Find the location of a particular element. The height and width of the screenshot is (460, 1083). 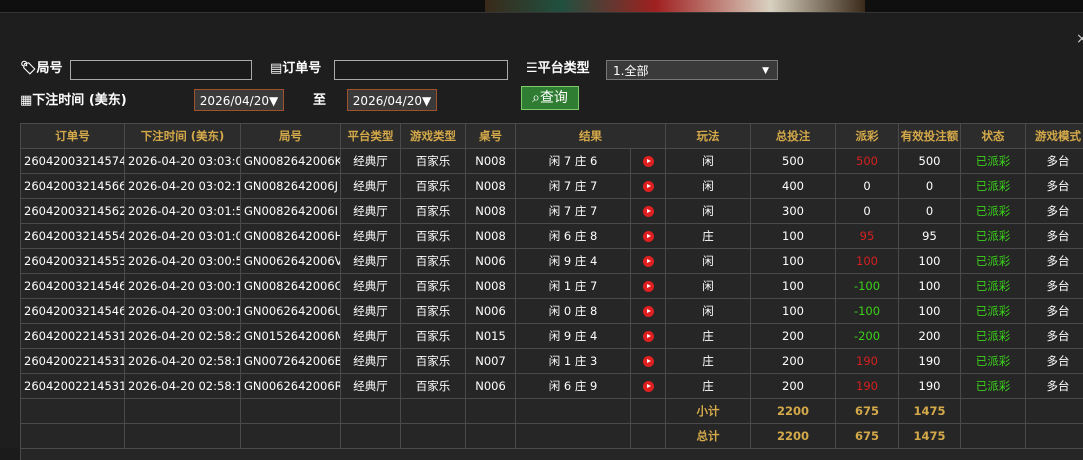

header-cell: 平台类型 is located at coordinates (371, 136).